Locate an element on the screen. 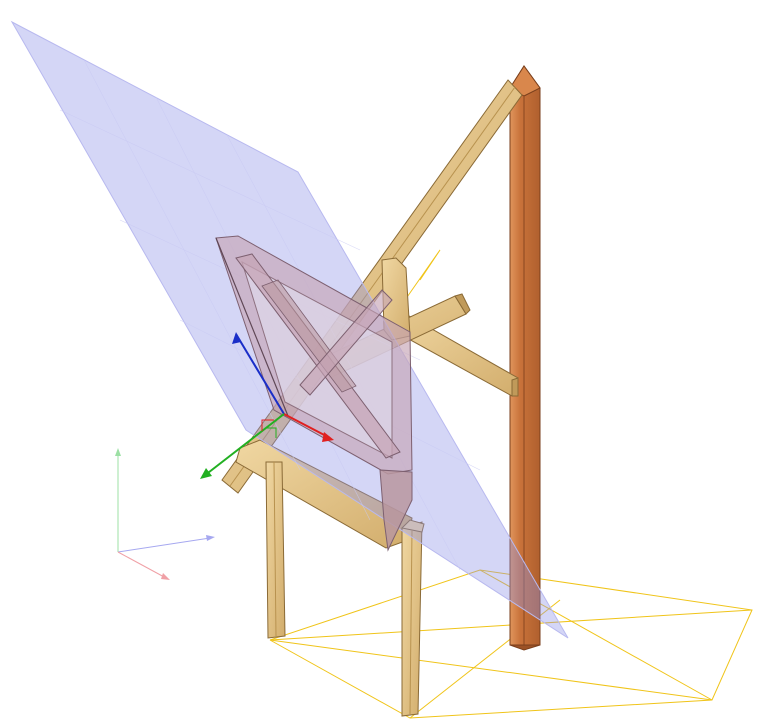 The image size is (760, 720). move-gizmo-icon is located at coordinates (267, 405).